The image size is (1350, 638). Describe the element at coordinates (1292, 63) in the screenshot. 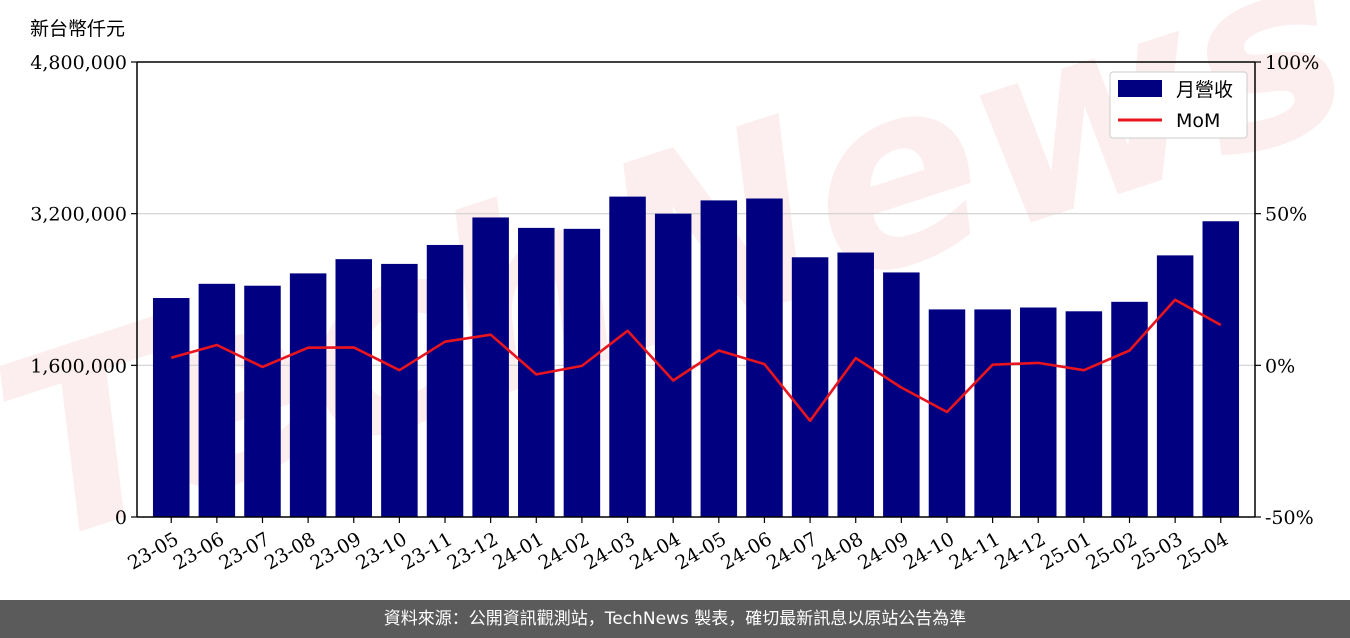

I see `y-right-tick-label-3: 100%` at that location.